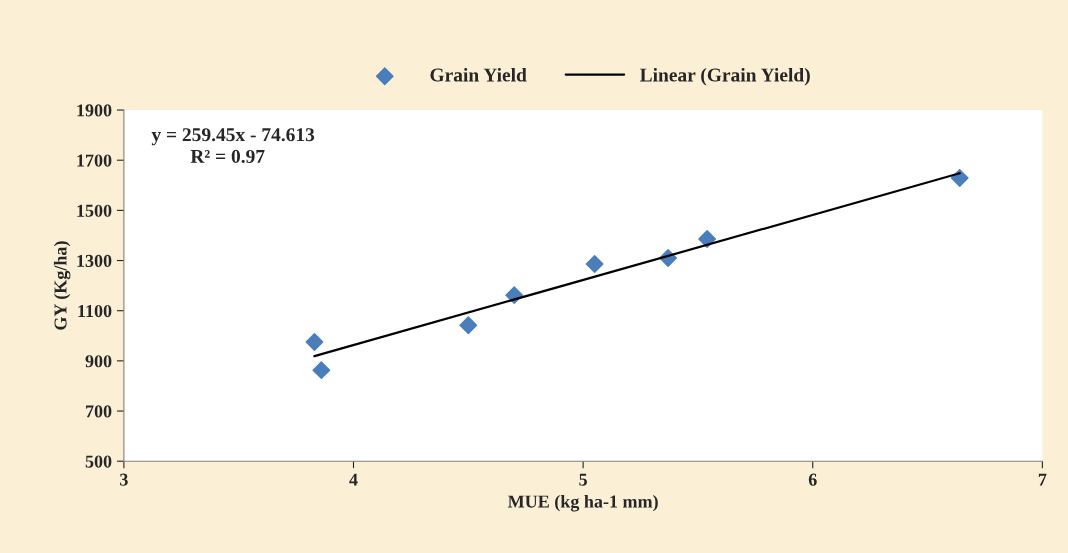 This screenshot has width=1068, height=553. Describe the element at coordinates (62, 285) in the screenshot. I see `y-axis-title: GY (Kg/ha)` at that location.